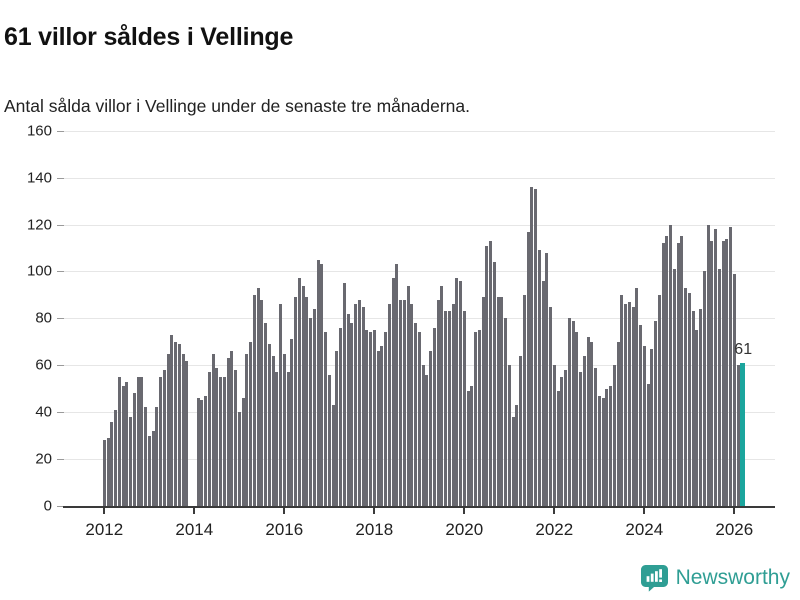 Image resolution: width=800 pixels, height=600 pixels. What do you see at coordinates (39, 271) in the screenshot?
I see `y-axis-label: 100` at bounding box center [39, 271].